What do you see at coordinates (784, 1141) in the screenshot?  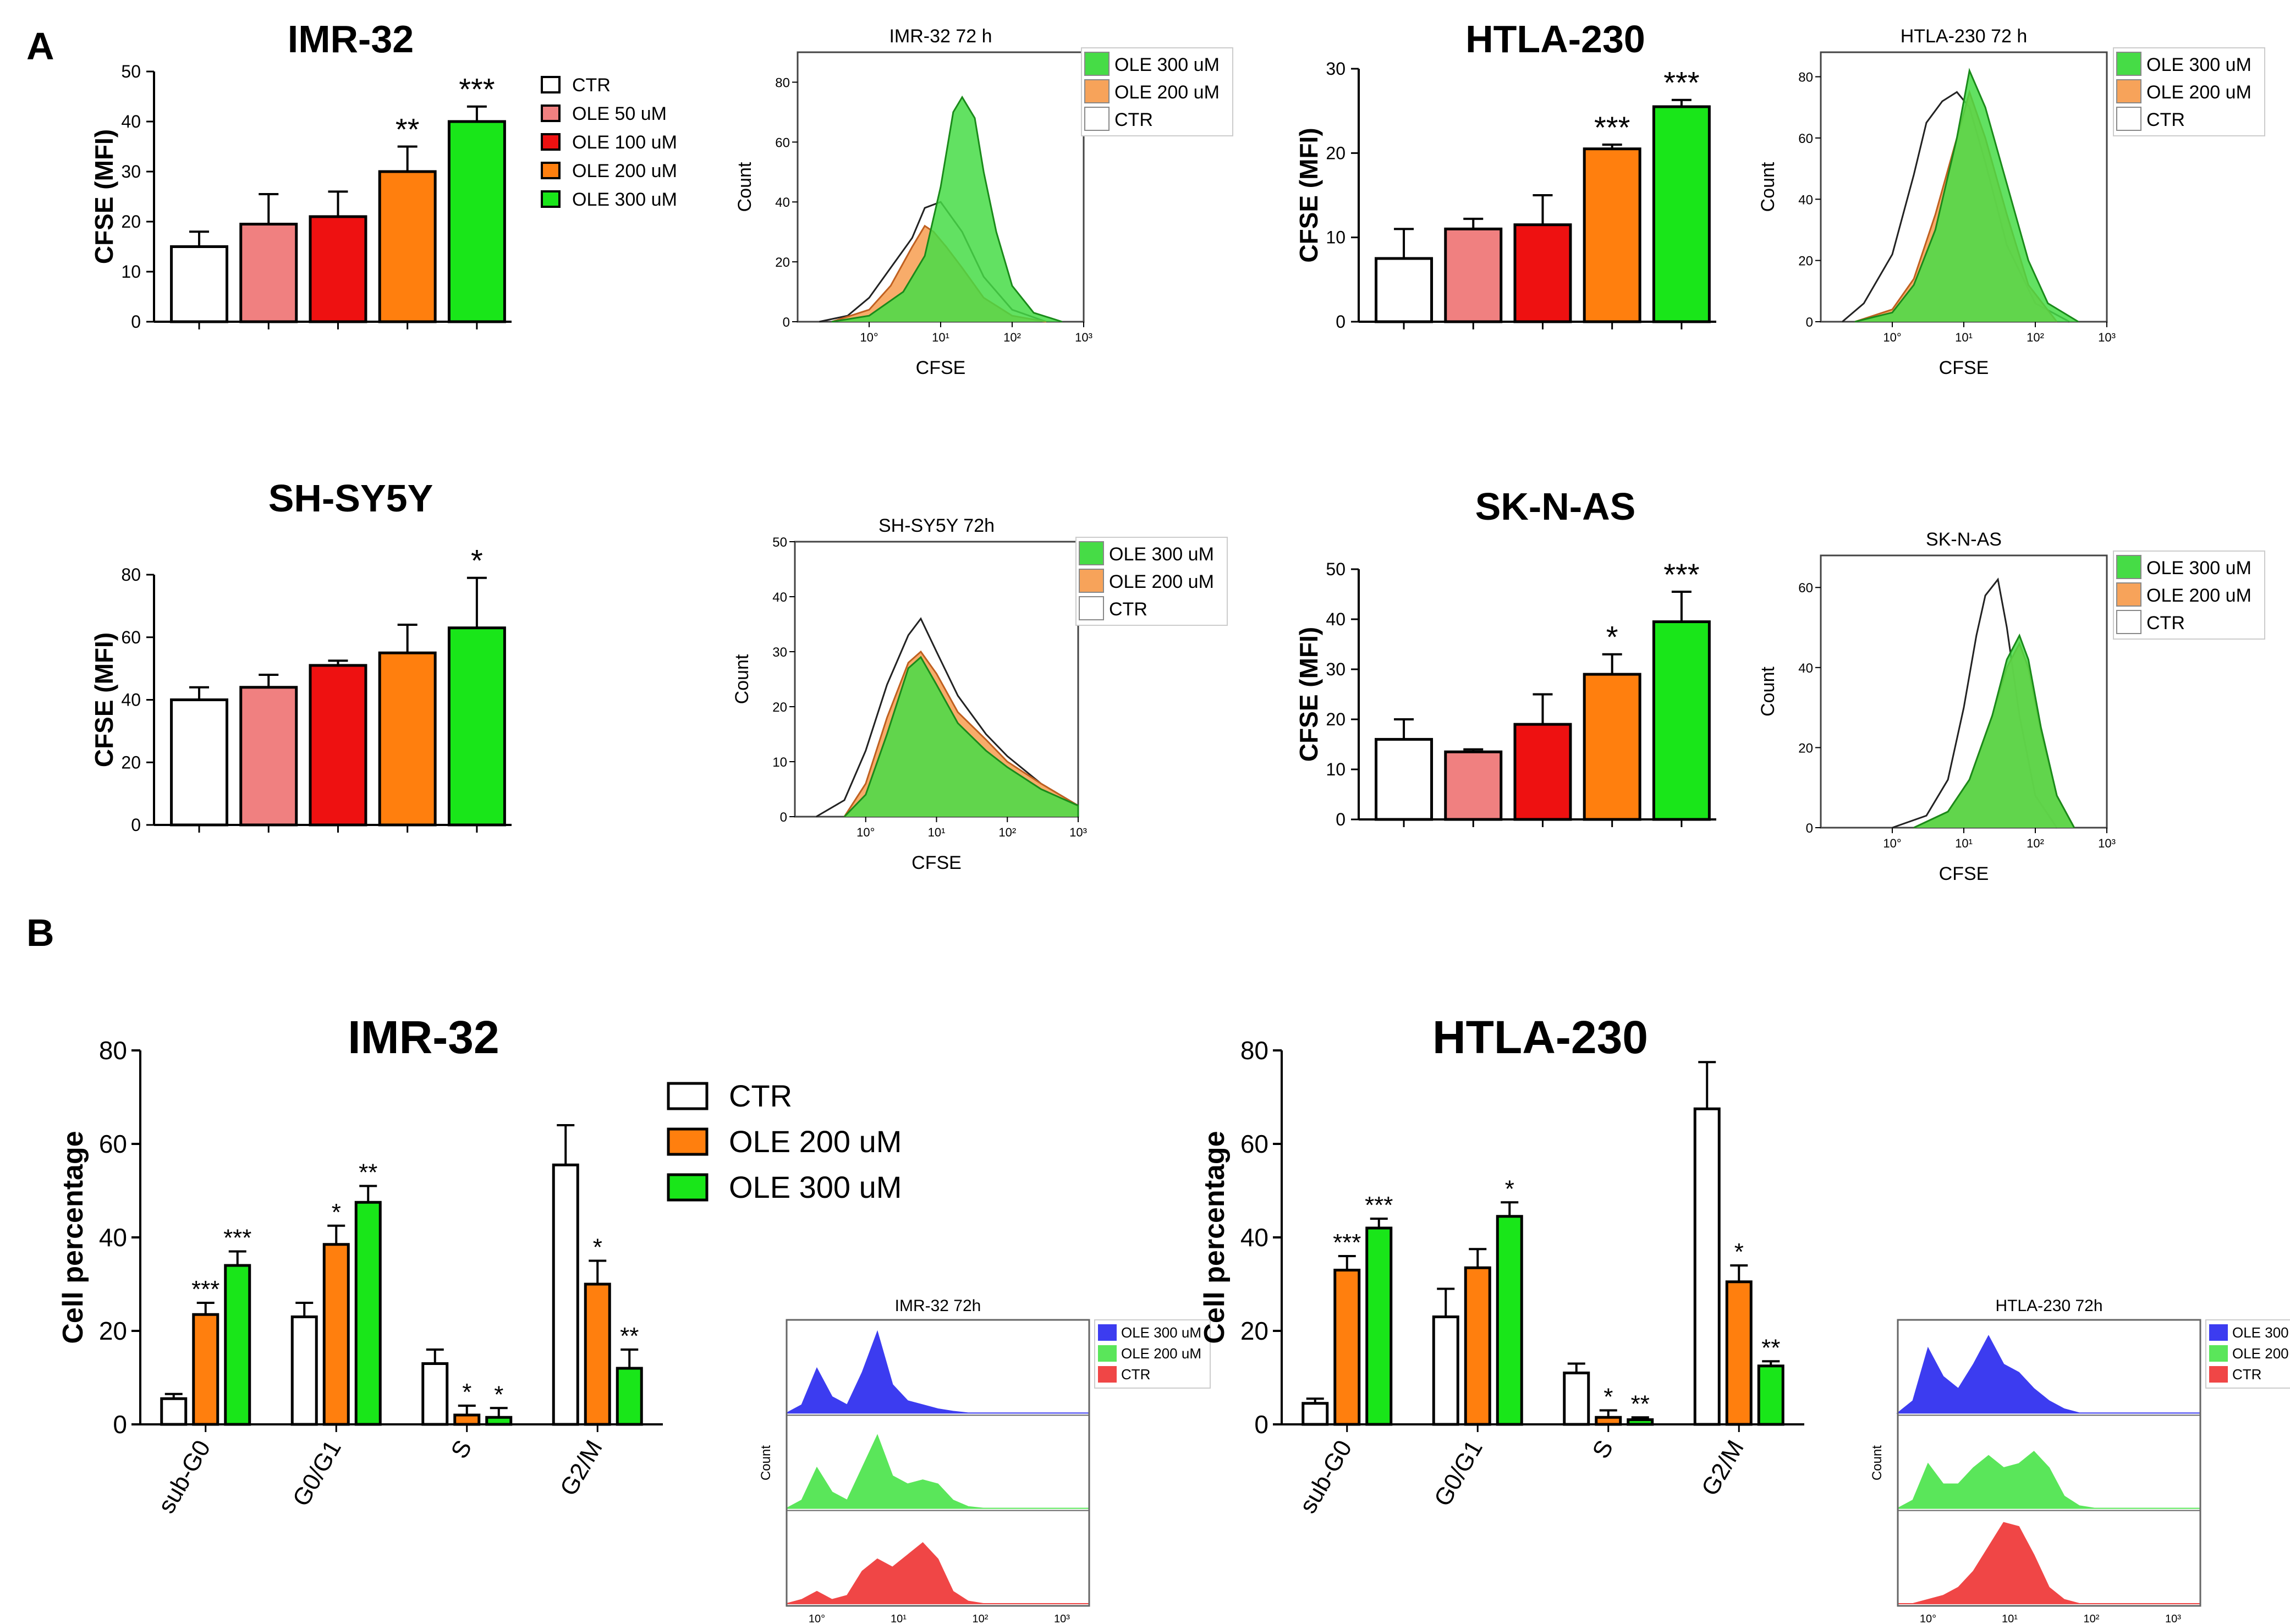 I see `legend-cell-cycle: CTR OLE 200 uM OLE 300 uM` at bounding box center [784, 1141].